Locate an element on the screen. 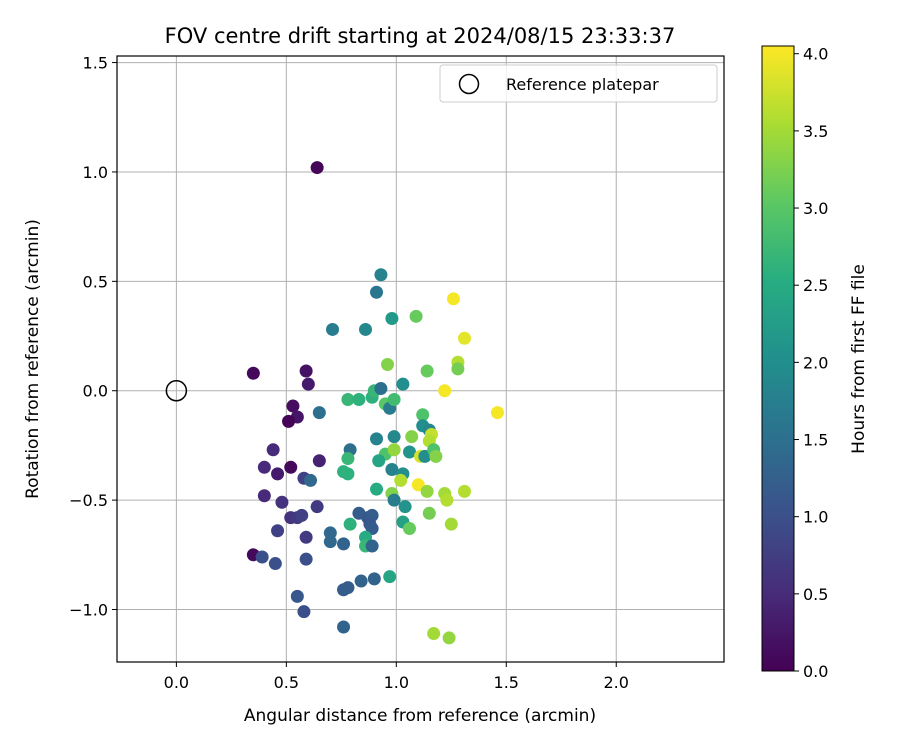 The image size is (900, 754). y-tick-label: 1.0 is located at coordinates (95, 172).